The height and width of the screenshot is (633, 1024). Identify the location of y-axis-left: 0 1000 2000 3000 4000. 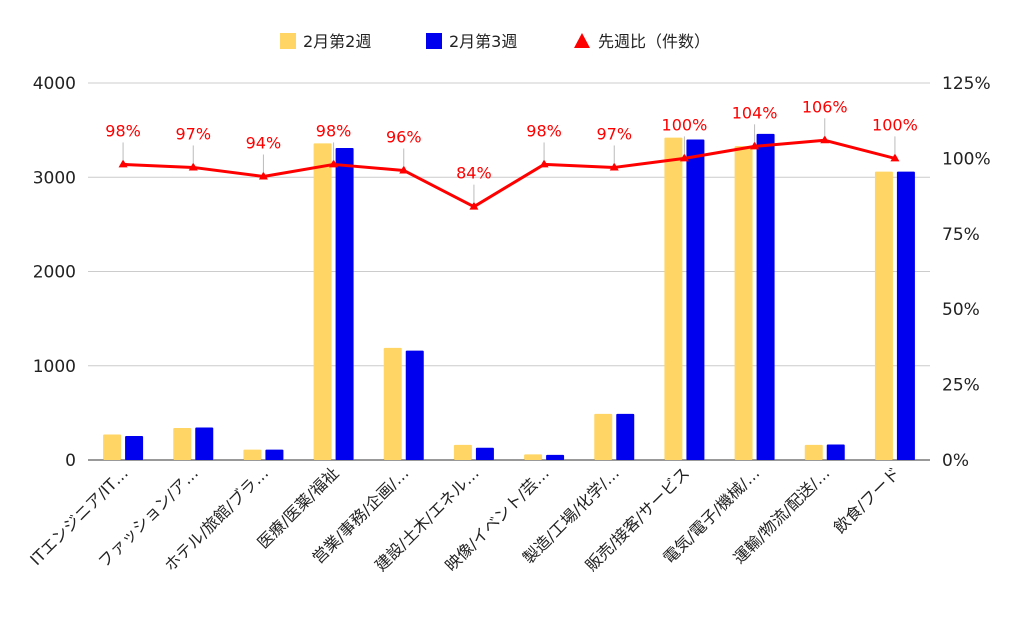
(54, 272).